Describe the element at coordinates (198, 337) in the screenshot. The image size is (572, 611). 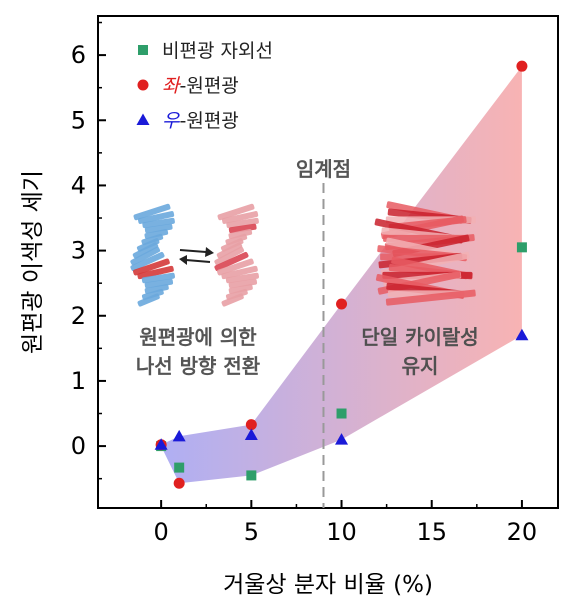
I see `left-region-annotation-line1: 원편광에 의한` at that location.